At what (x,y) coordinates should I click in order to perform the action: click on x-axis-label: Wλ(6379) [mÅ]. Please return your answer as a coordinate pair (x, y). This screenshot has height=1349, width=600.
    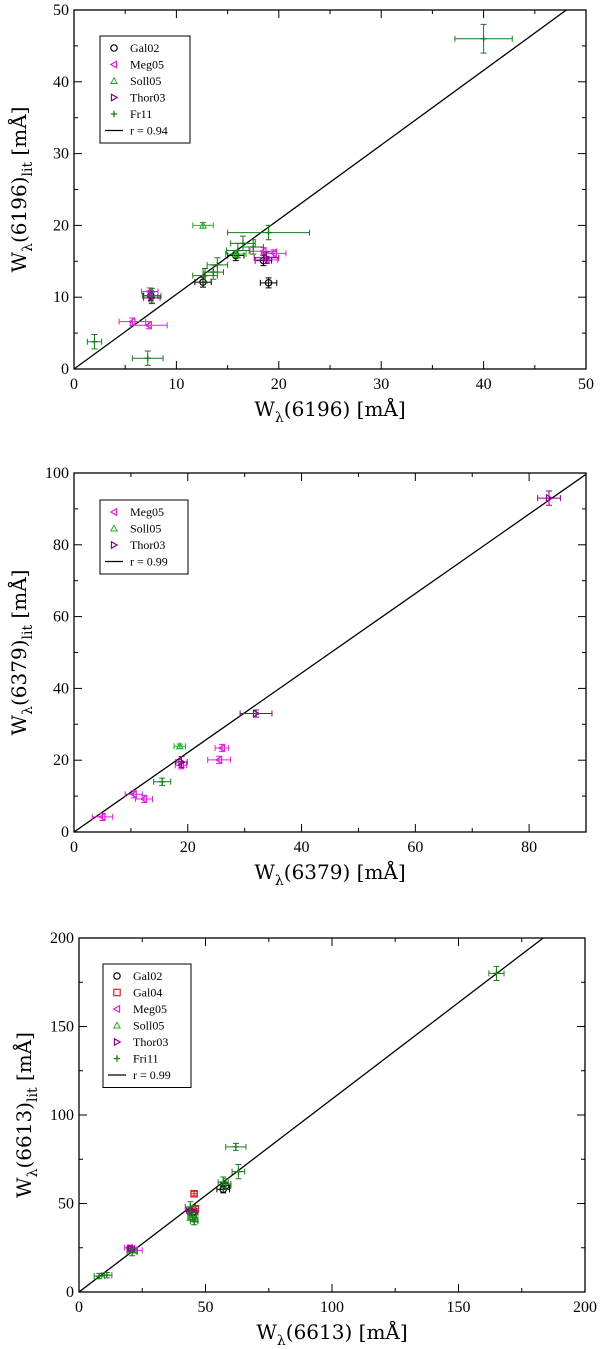
    Looking at the image, I should click on (329, 874).